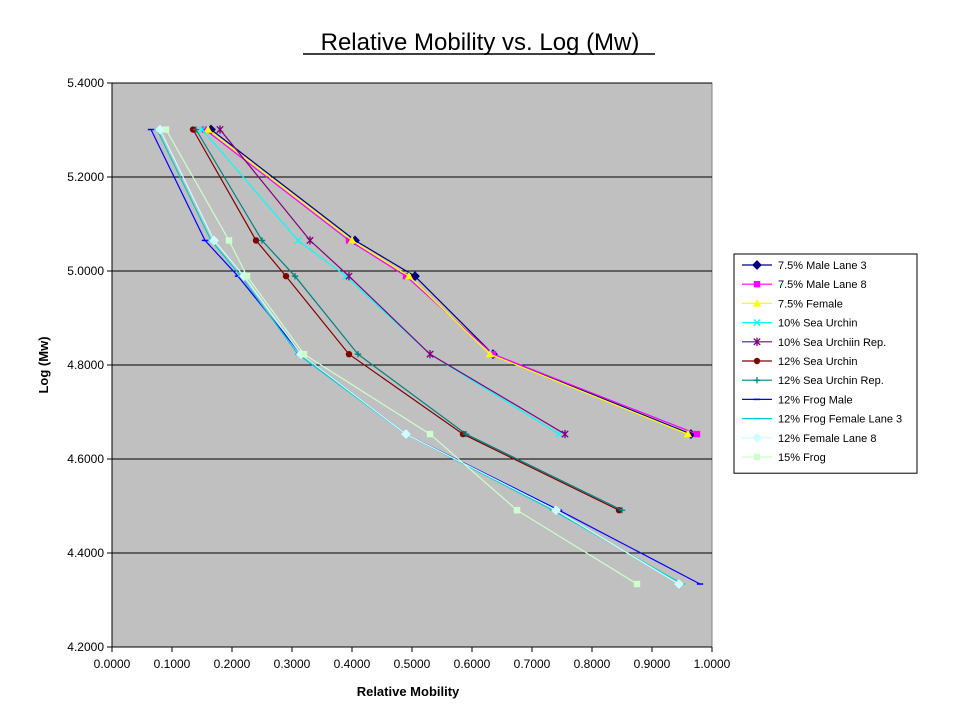  I want to click on y-tick-label: 5.0000, so click(85, 271).